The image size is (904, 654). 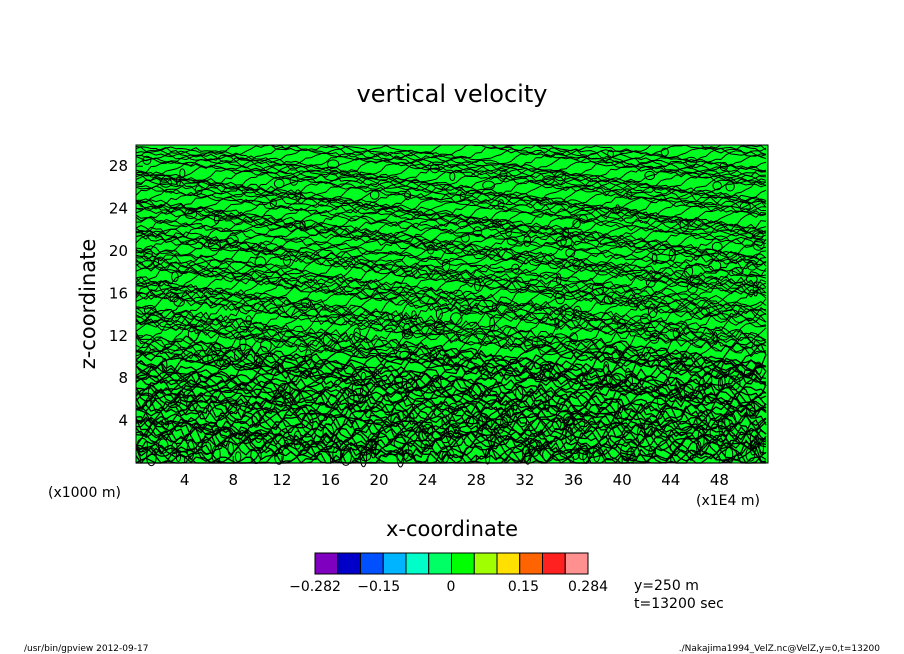 I want to click on x-tick-label: 16, so click(x=330, y=480).